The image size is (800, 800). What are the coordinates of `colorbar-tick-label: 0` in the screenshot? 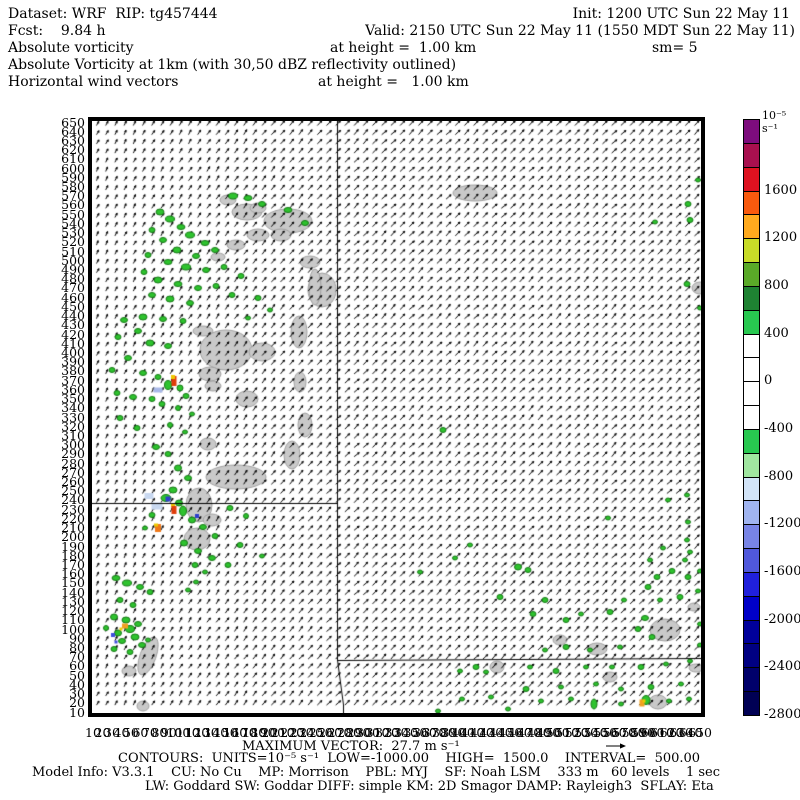 It's located at (768, 381).